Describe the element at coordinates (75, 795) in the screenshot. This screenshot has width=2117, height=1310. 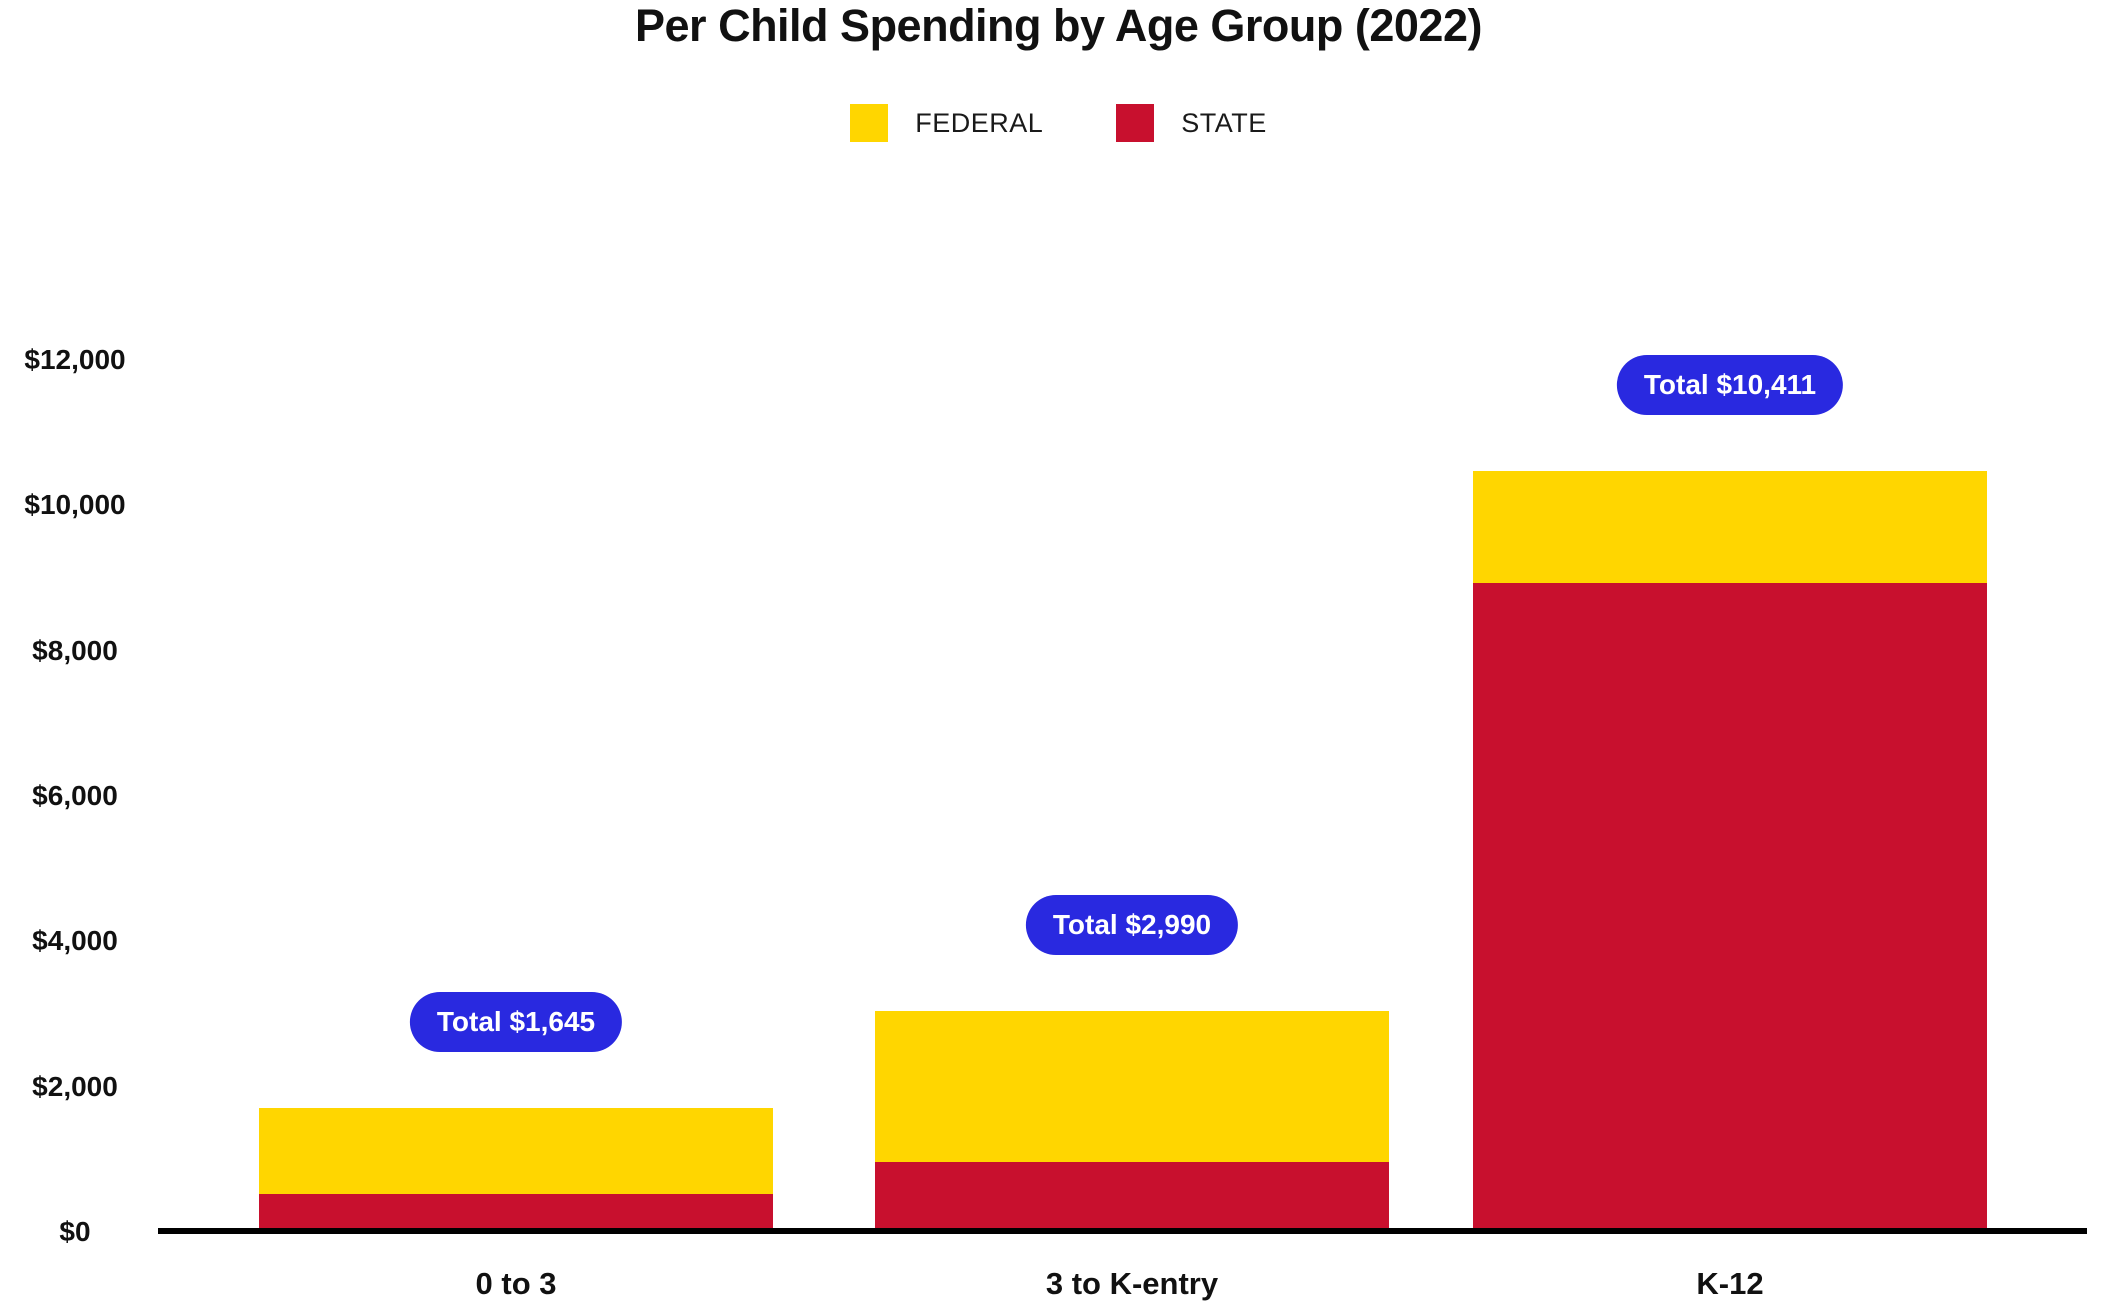
I see `y-tick-label-6000: $6,000` at that location.